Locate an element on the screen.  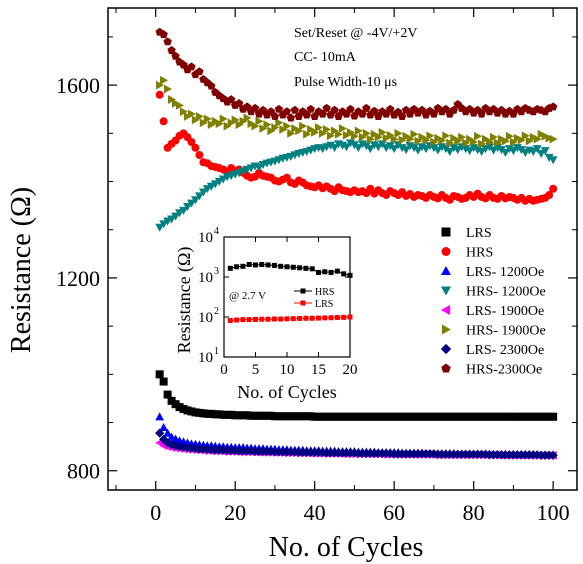
inset-legend-label-hrs: HRS is located at coordinates (324, 292).